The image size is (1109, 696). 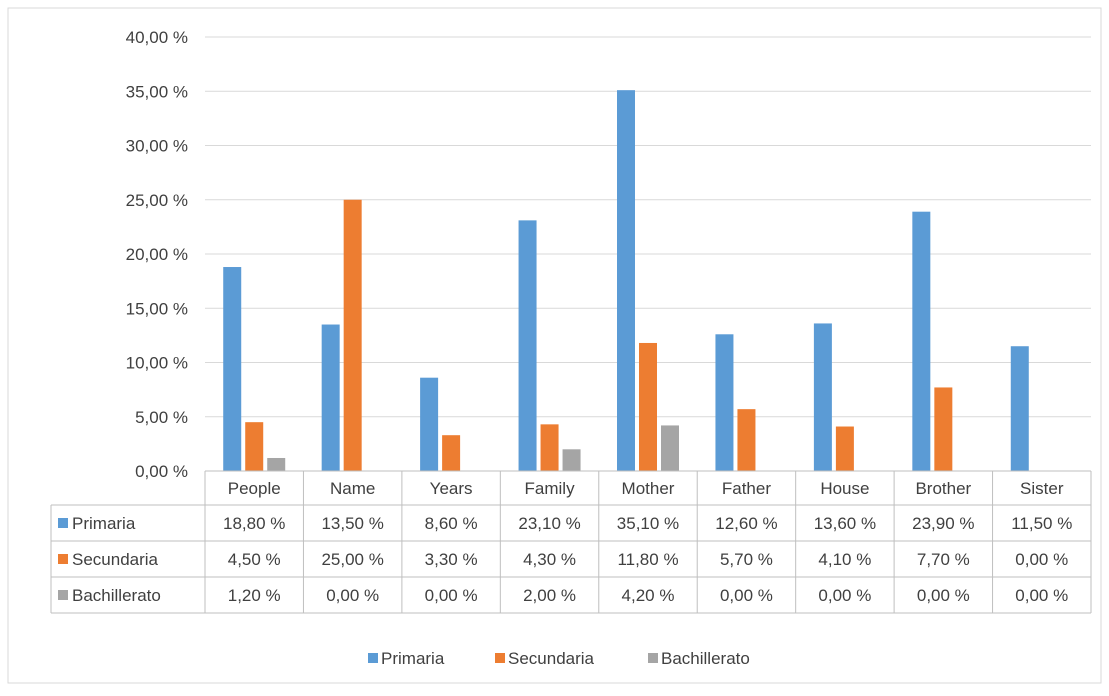 What do you see at coordinates (254, 488) in the screenshot?
I see `x-category-label: People` at bounding box center [254, 488].